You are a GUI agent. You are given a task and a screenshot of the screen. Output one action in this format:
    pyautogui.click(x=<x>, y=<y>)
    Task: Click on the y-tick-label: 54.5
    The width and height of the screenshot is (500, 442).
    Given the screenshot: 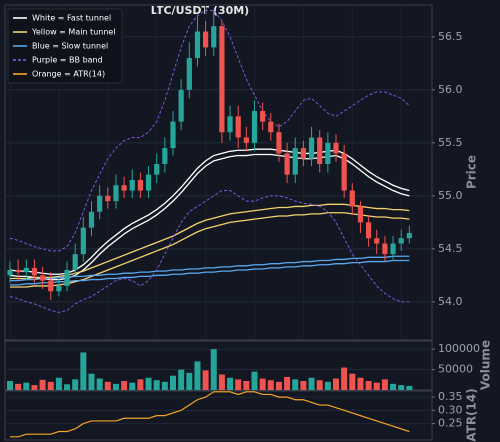 What is the action you would take?
    pyautogui.click(x=450, y=248)
    